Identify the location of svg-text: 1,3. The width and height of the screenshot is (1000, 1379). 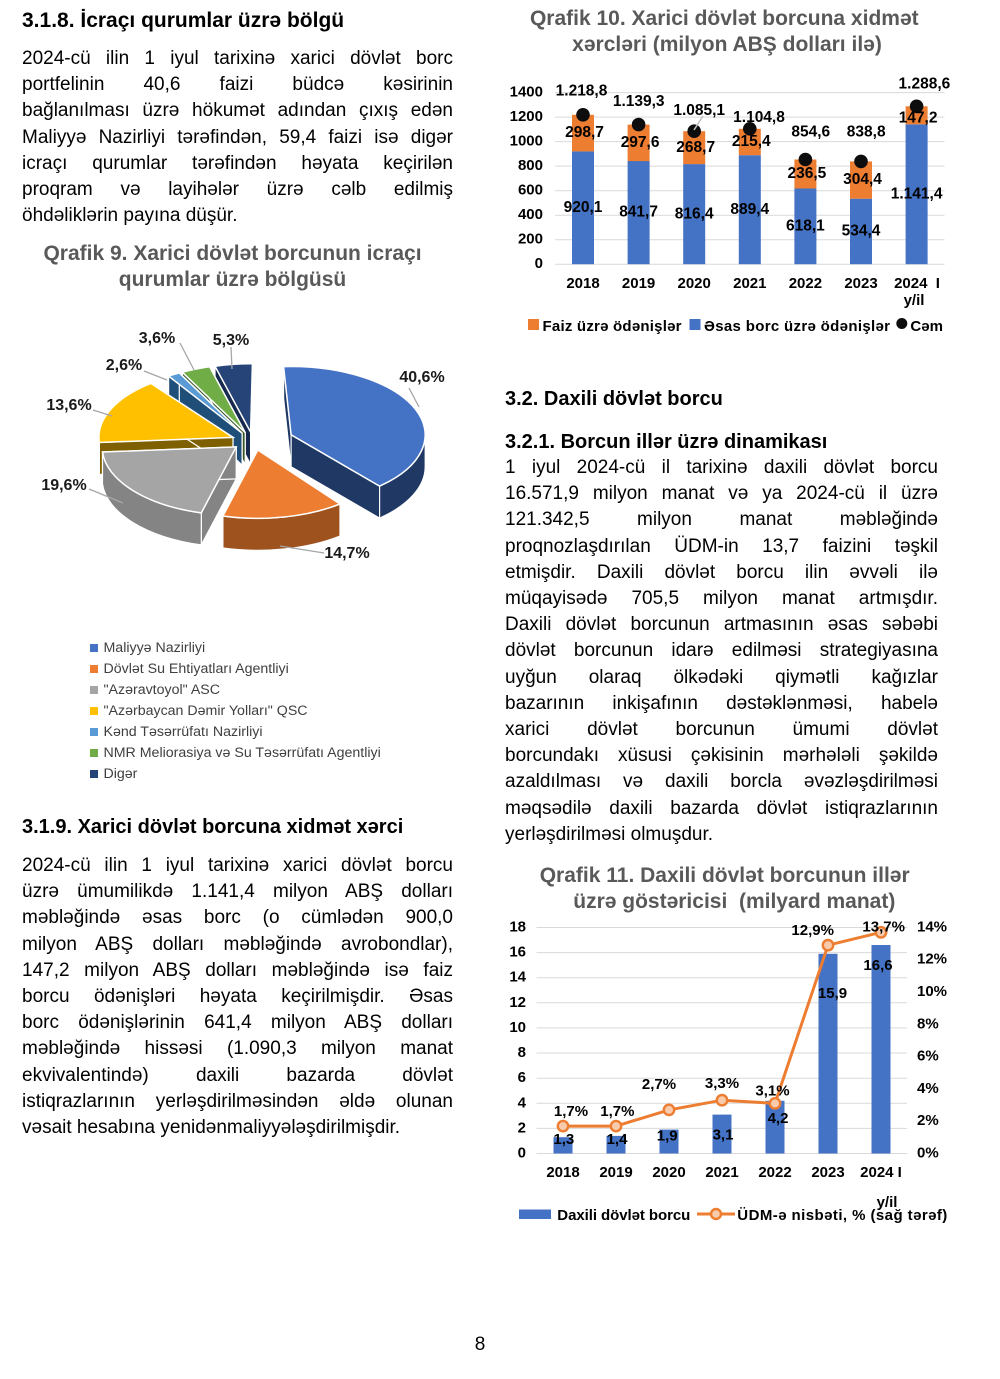
(563, 1139).